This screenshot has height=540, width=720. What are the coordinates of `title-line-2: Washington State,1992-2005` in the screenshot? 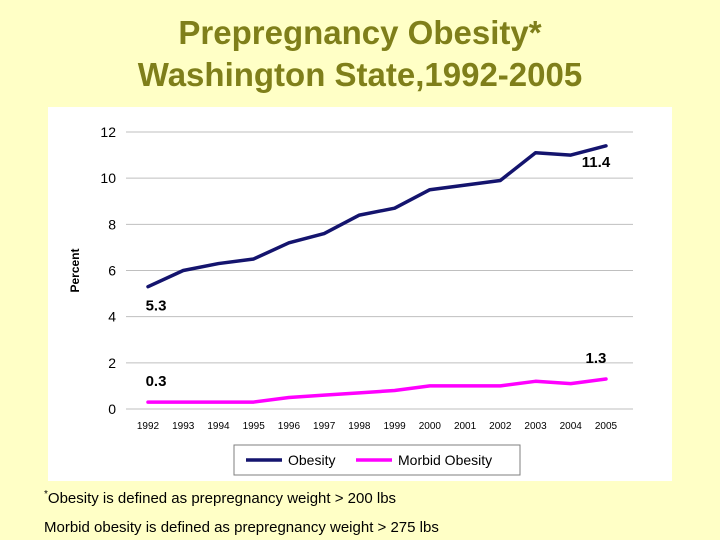 It's located at (360, 74).